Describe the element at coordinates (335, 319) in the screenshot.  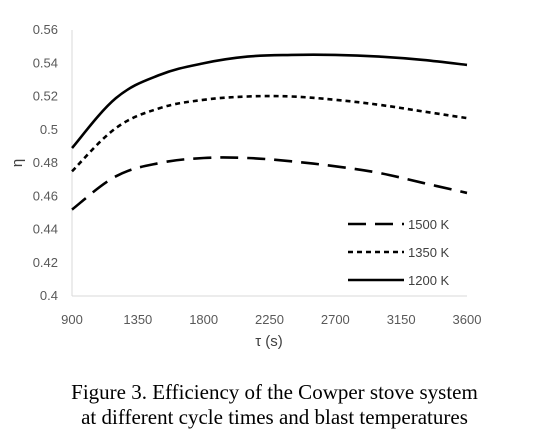
I see `x-tick-label: 2700` at that location.